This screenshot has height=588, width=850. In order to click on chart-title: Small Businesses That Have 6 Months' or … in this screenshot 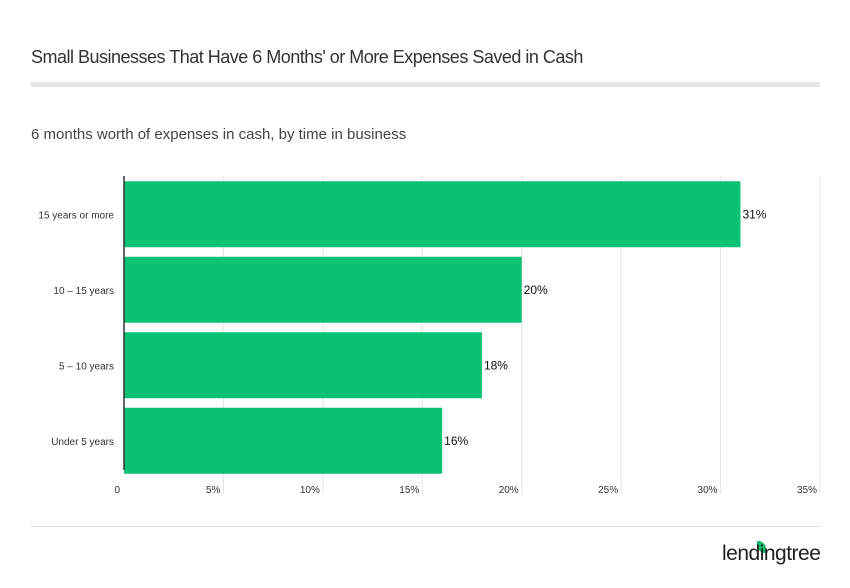, I will do `click(307, 57)`.